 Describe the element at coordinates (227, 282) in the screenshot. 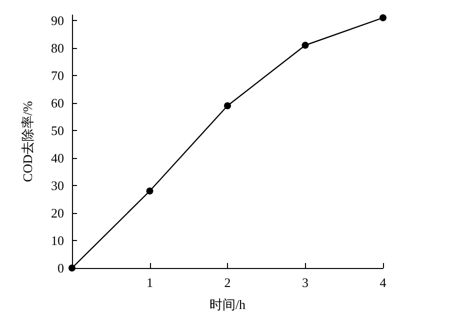

I see `x-tick-label: 2` at that location.